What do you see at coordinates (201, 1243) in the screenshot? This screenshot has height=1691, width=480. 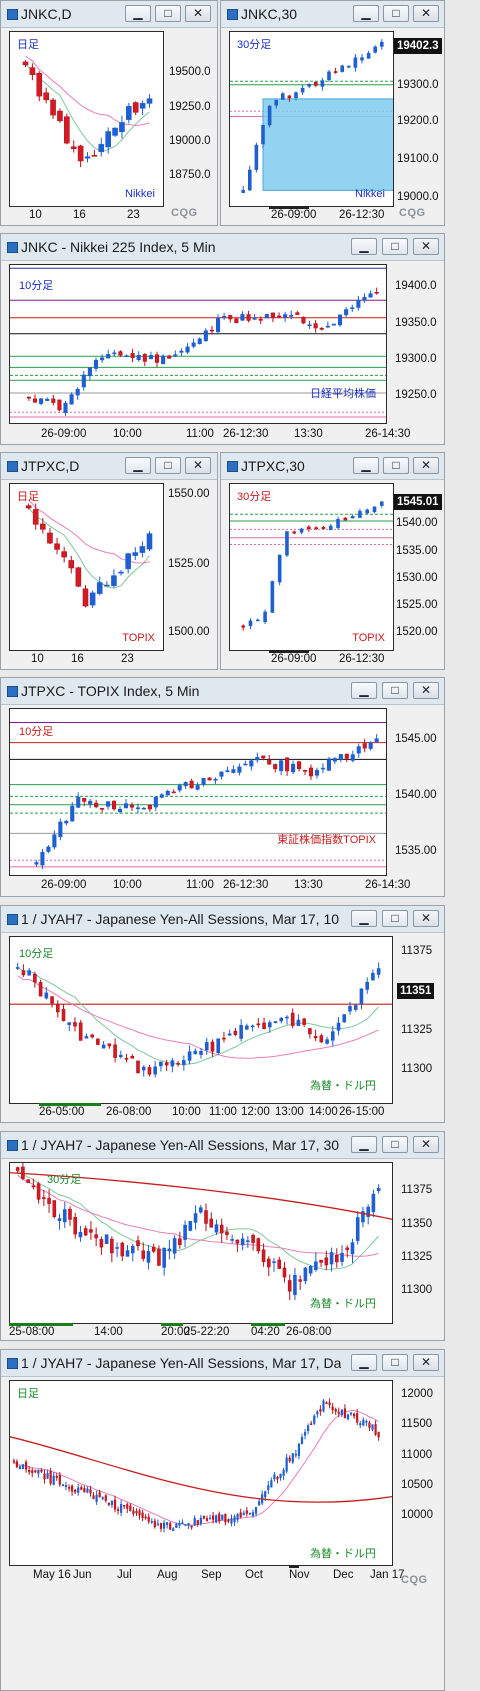 I see `chart-plot-area: 30分足 為替・ドル円` at bounding box center [201, 1243].